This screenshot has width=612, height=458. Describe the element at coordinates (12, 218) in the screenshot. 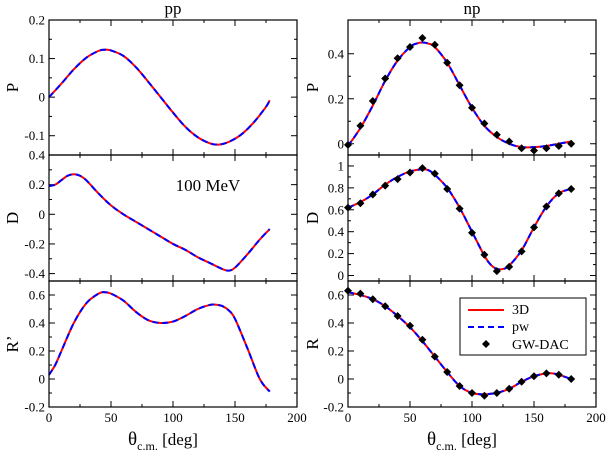

I see `ylabel-pp-D: D` at that location.